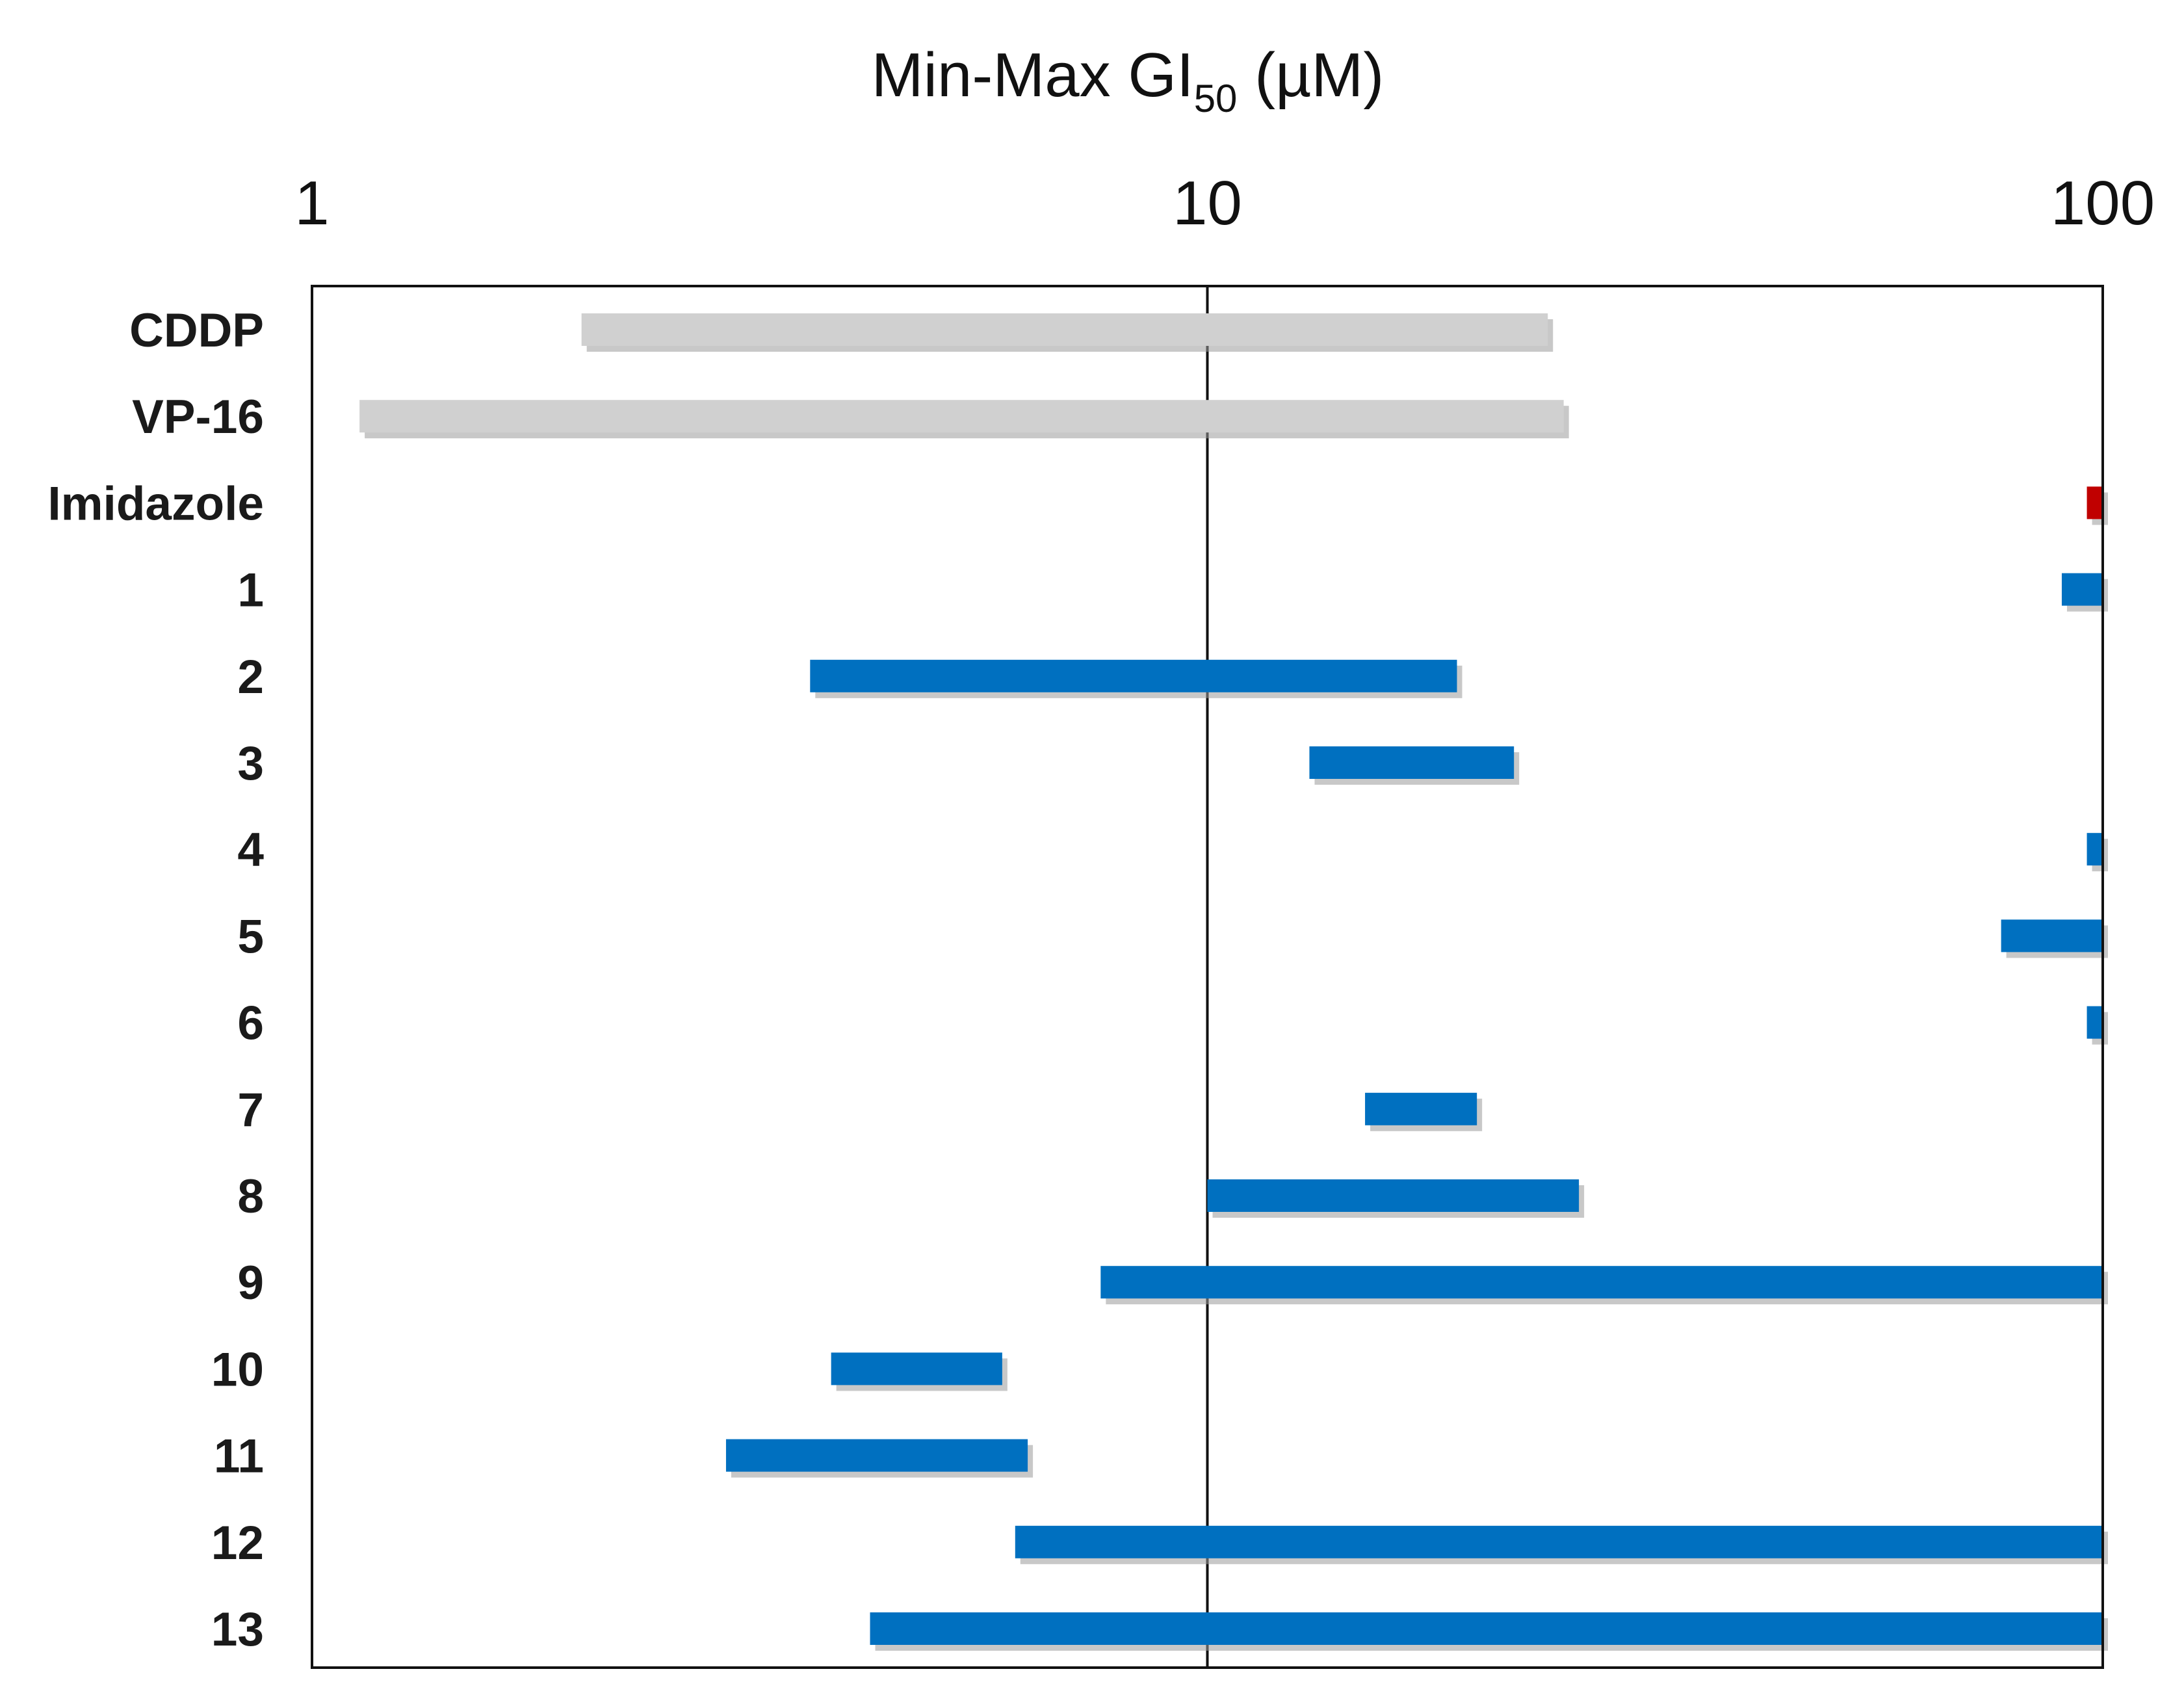 This screenshot has height=1706, width=2184. Describe the element at coordinates (251, 1283) in the screenshot. I see `category-label: 9` at that location.